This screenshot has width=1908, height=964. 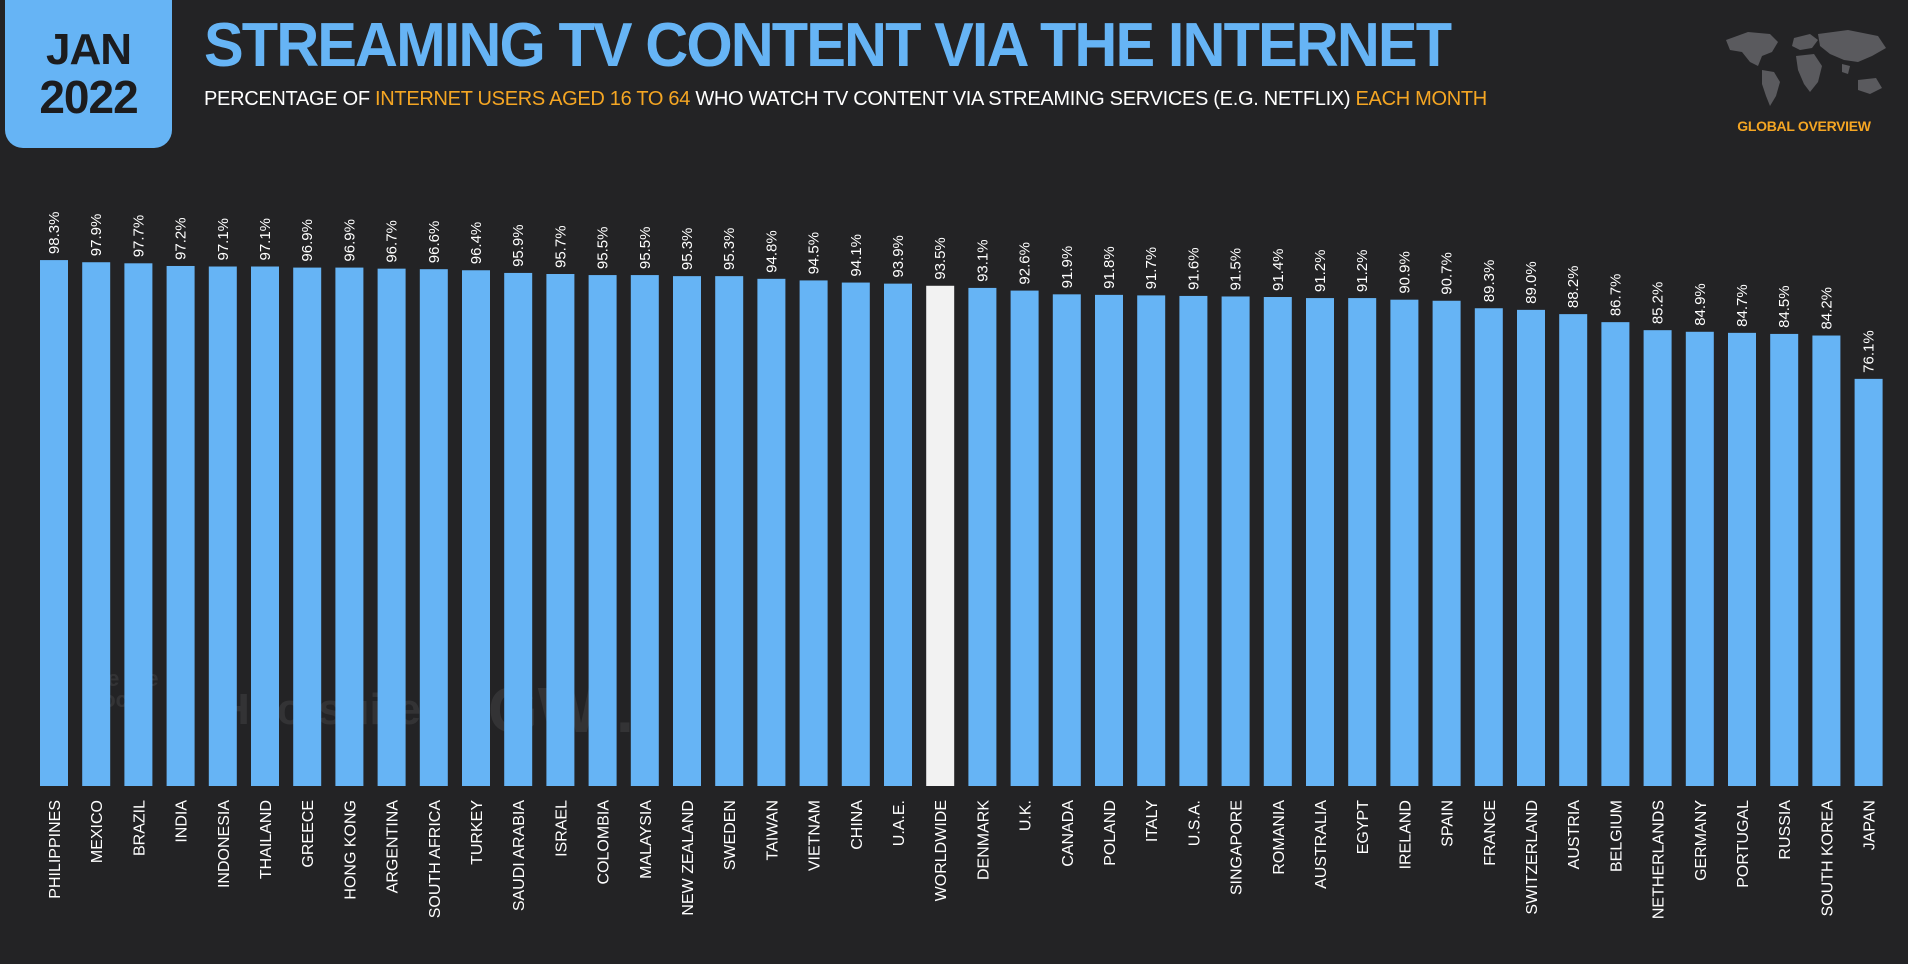 What do you see at coordinates (1193, 268) in the screenshot?
I see `bar-value-label: 91.6%` at bounding box center [1193, 268].